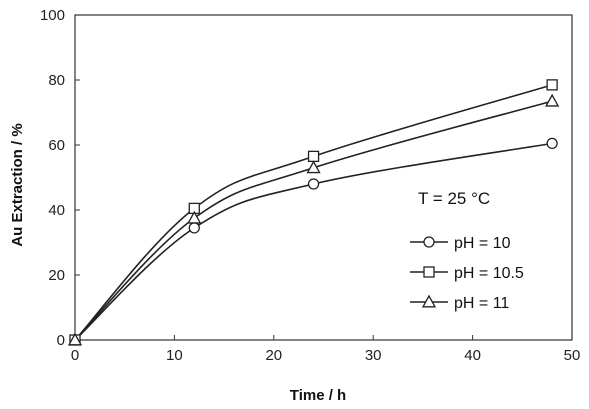 The width and height of the screenshot is (589, 409). What do you see at coordinates (572, 355) in the screenshot?
I see `x-tick-label: 50` at bounding box center [572, 355].